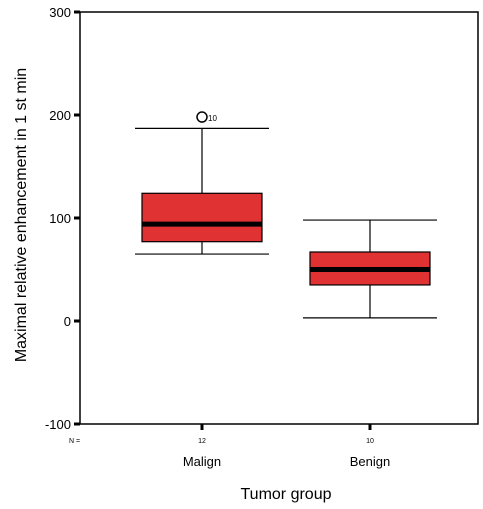  I want to click on n-value: 10, so click(370, 441).